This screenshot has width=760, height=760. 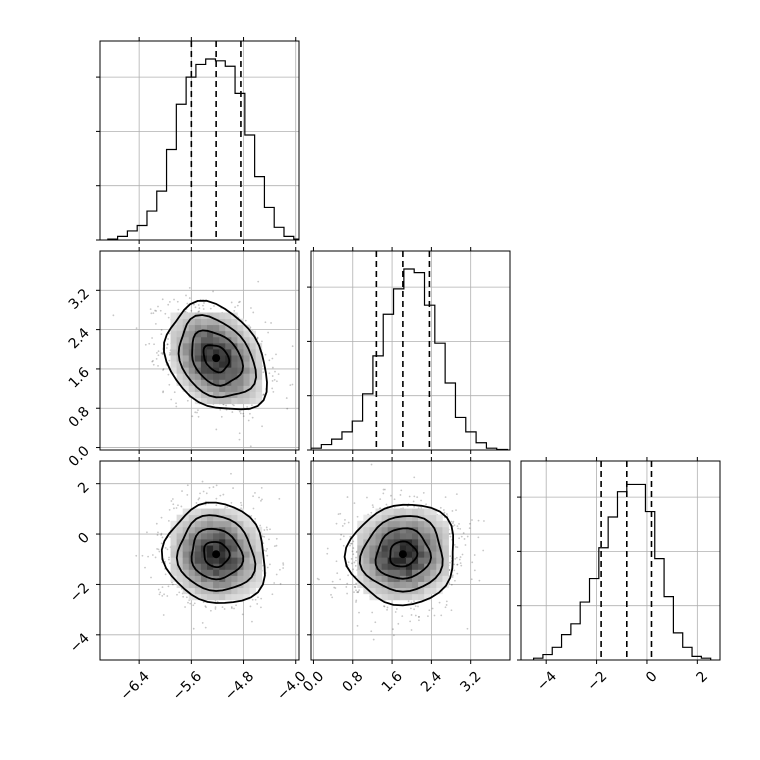 I want to click on panel-frame, so click(x=620, y=560).